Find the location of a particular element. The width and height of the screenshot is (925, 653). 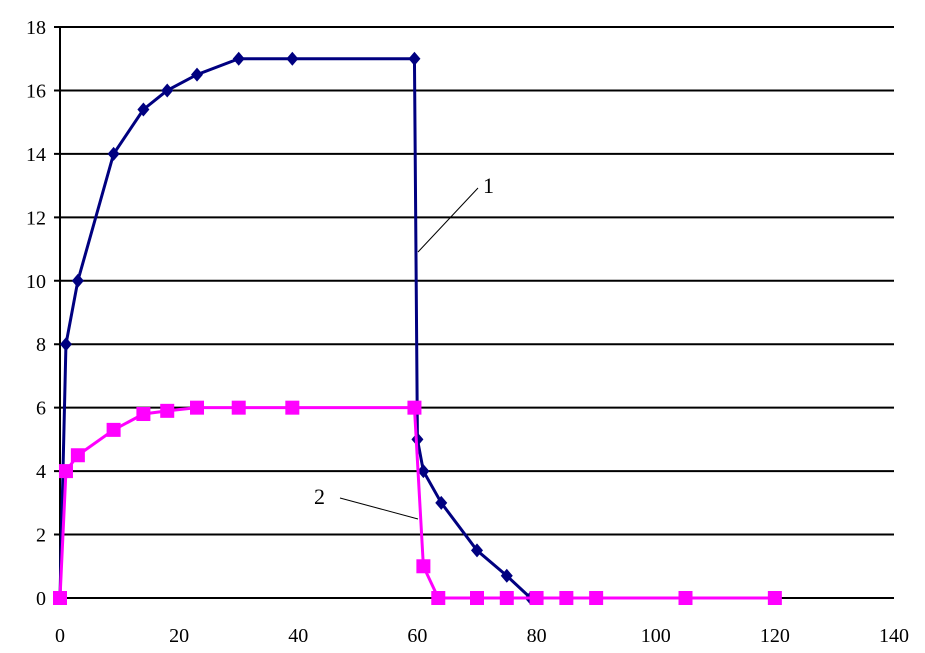

y-tick-label: 16 is located at coordinates (36, 91).